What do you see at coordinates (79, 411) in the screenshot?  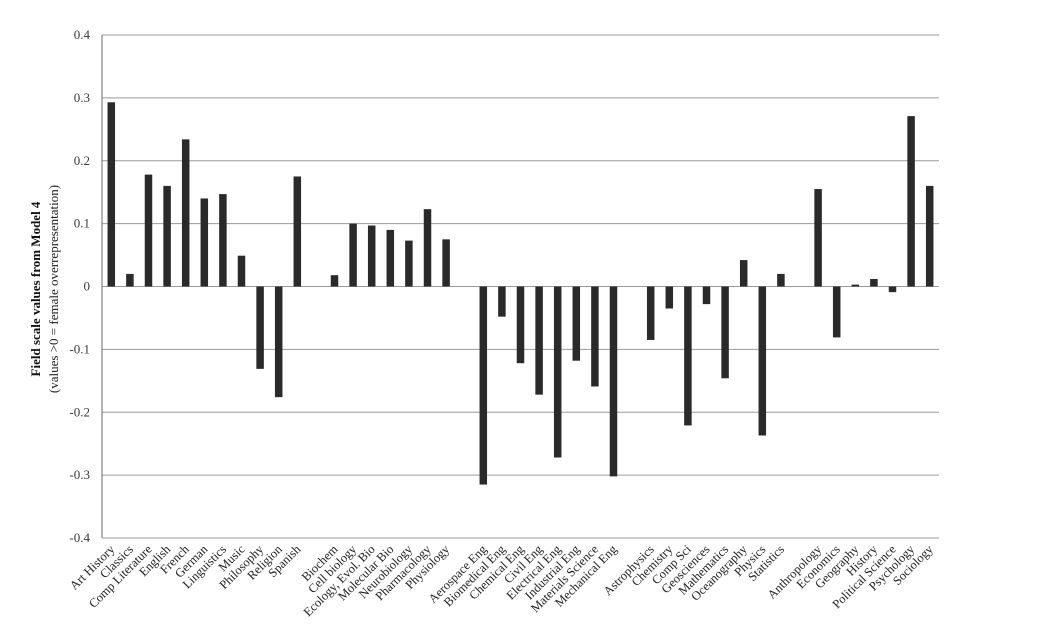 I see `y-tick-label: -0.2` at bounding box center [79, 411].